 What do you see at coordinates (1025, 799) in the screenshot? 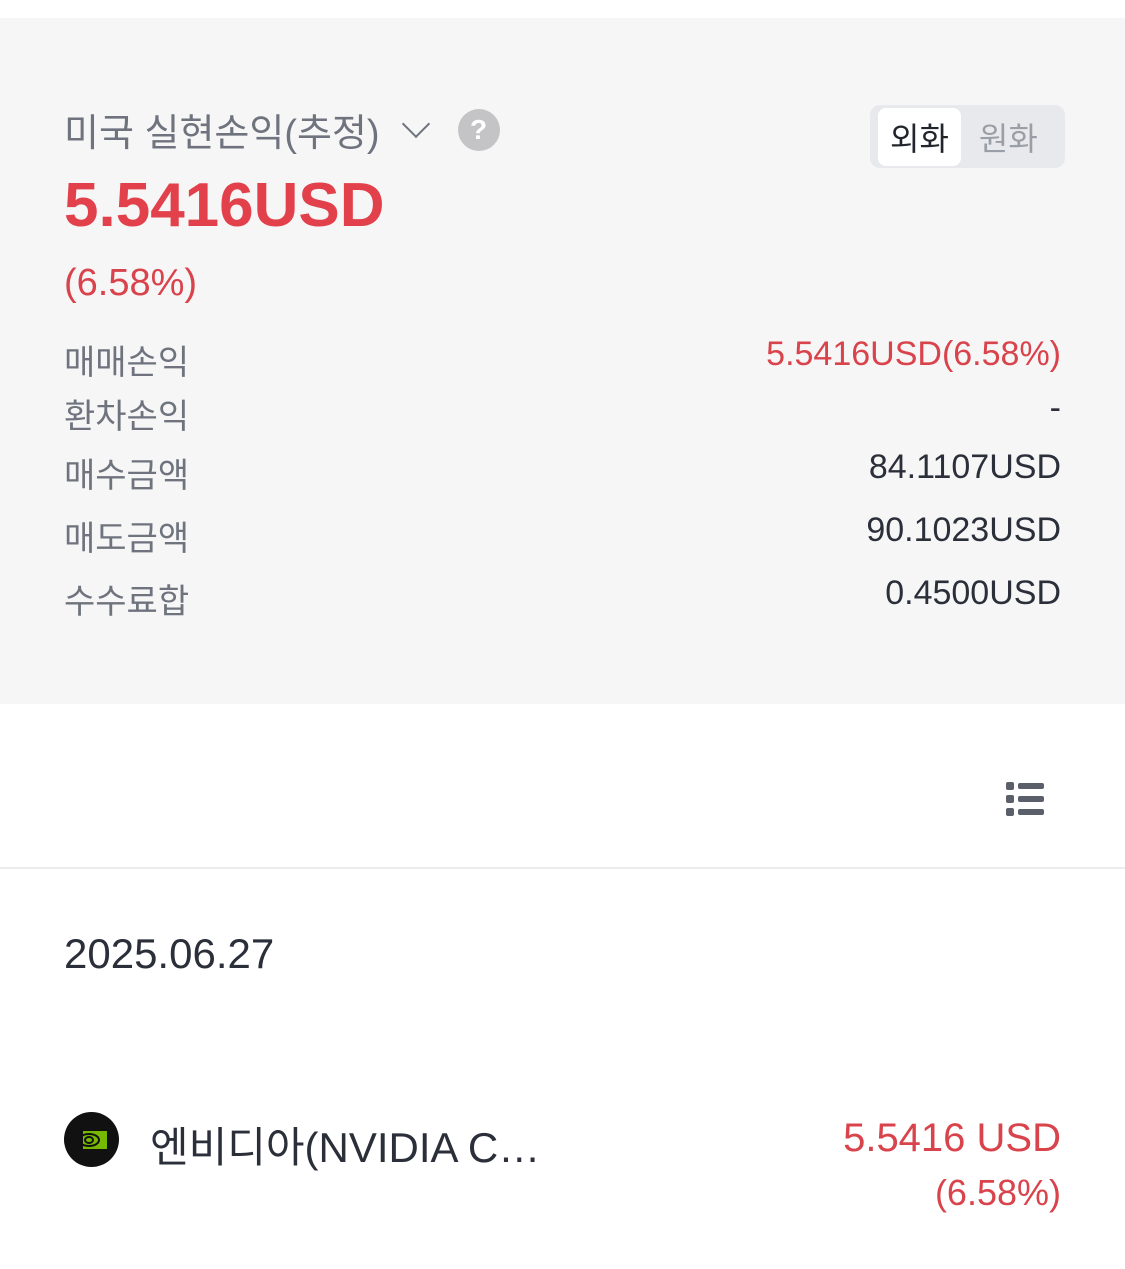
I see `list-view-icon` at bounding box center [1025, 799].